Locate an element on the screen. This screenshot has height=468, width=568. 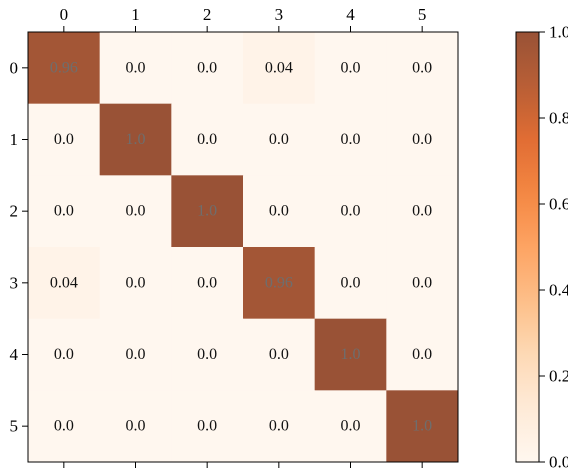
x-tick-label: 4 is located at coordinates (350, 14).